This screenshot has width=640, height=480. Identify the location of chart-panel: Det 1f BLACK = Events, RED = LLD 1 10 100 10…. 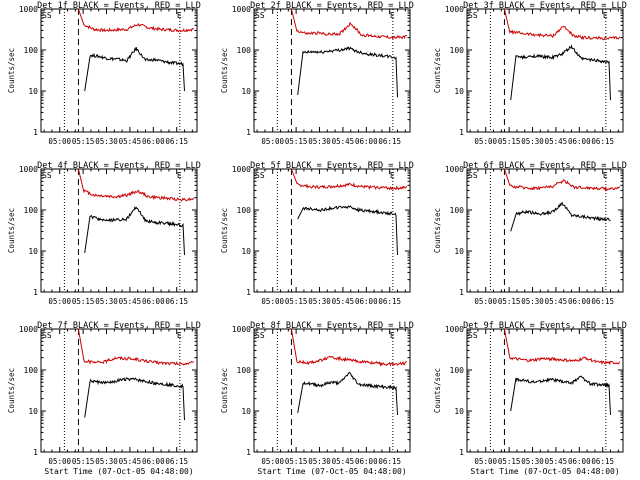
(106, 80).